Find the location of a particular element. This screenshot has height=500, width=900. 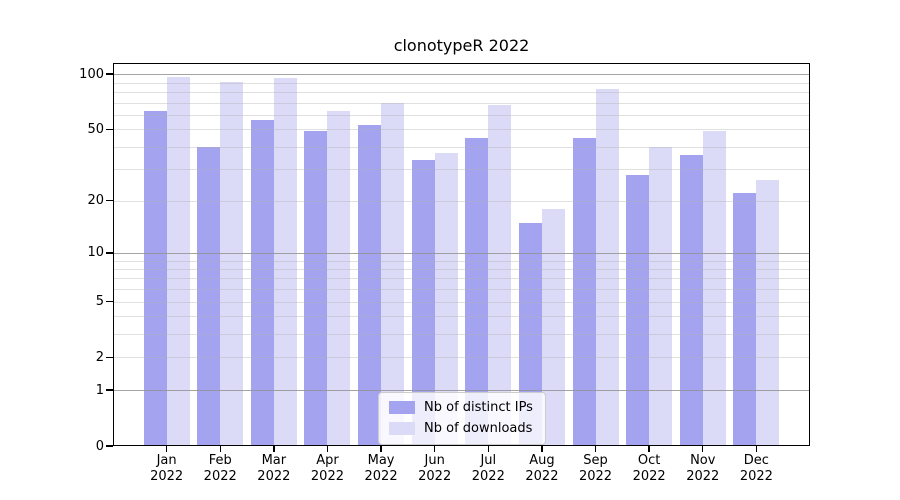

legend: Nb of distinct IPs Nb of downloads is located at coordinates (462, 418).